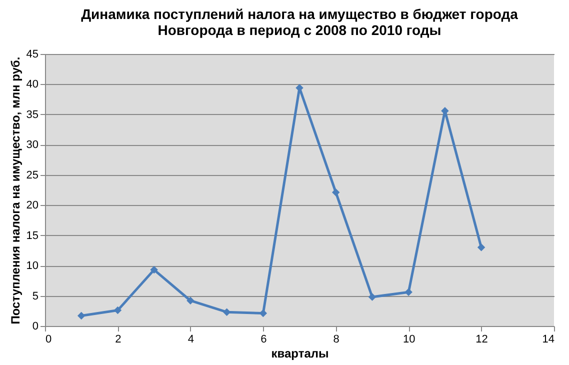 The width and height of the screenshot is (569, 365). Describe the element at coordinates (191, 340) in the screenshot. I see `x-tick-label: 4` at that location.